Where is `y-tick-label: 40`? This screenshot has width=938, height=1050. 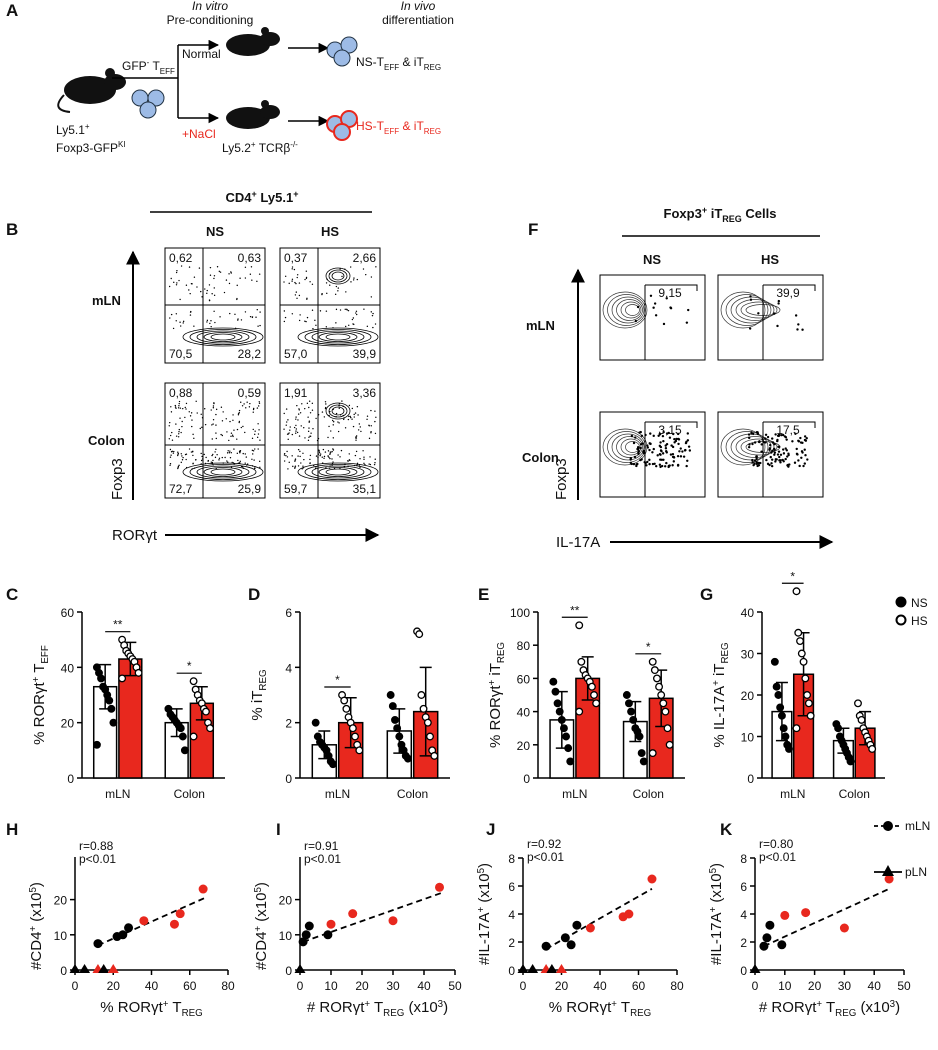 y-tick-label: 40 is located at coordinates (524, 713).